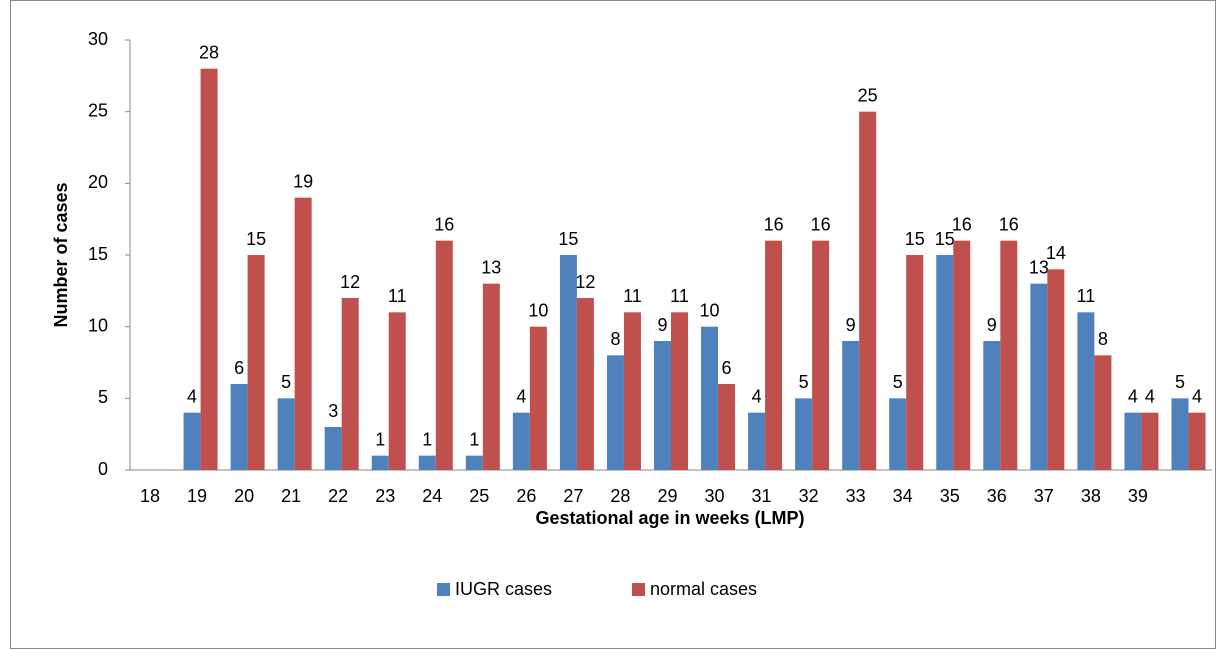  What do you see at coordinates (573, 496) in the screenshot?
I see `x-tick-label: 27` at bounding box center [573, 496].